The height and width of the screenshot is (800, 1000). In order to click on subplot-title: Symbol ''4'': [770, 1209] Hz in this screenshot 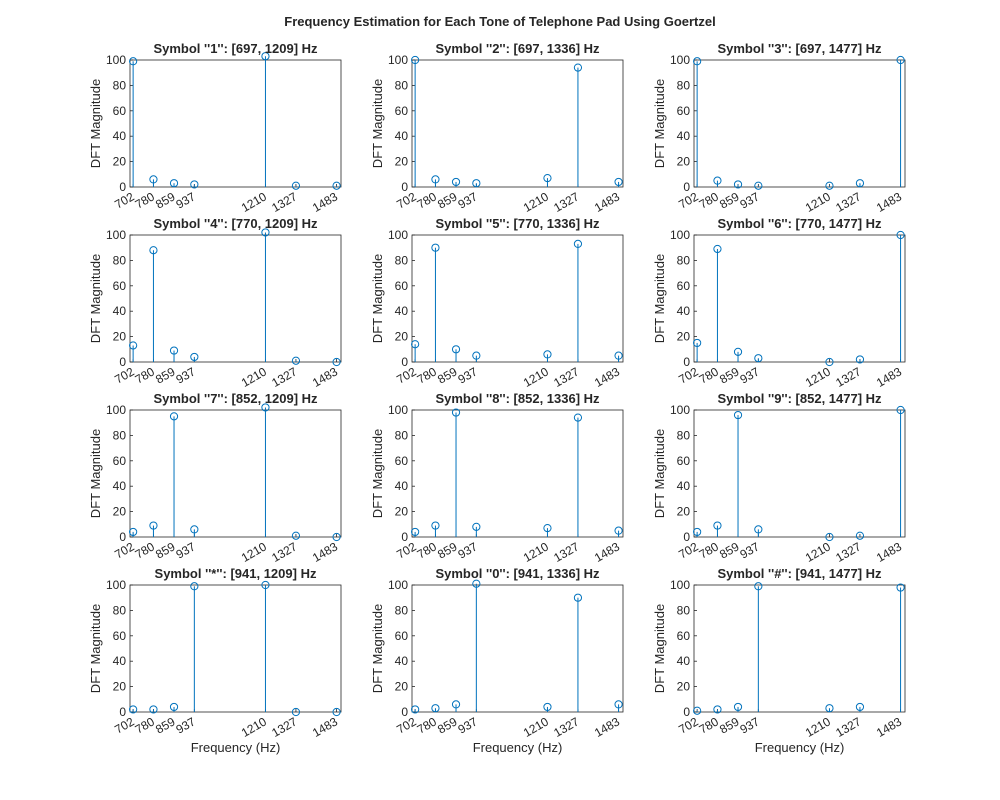, I will do `click(235, 223)`.